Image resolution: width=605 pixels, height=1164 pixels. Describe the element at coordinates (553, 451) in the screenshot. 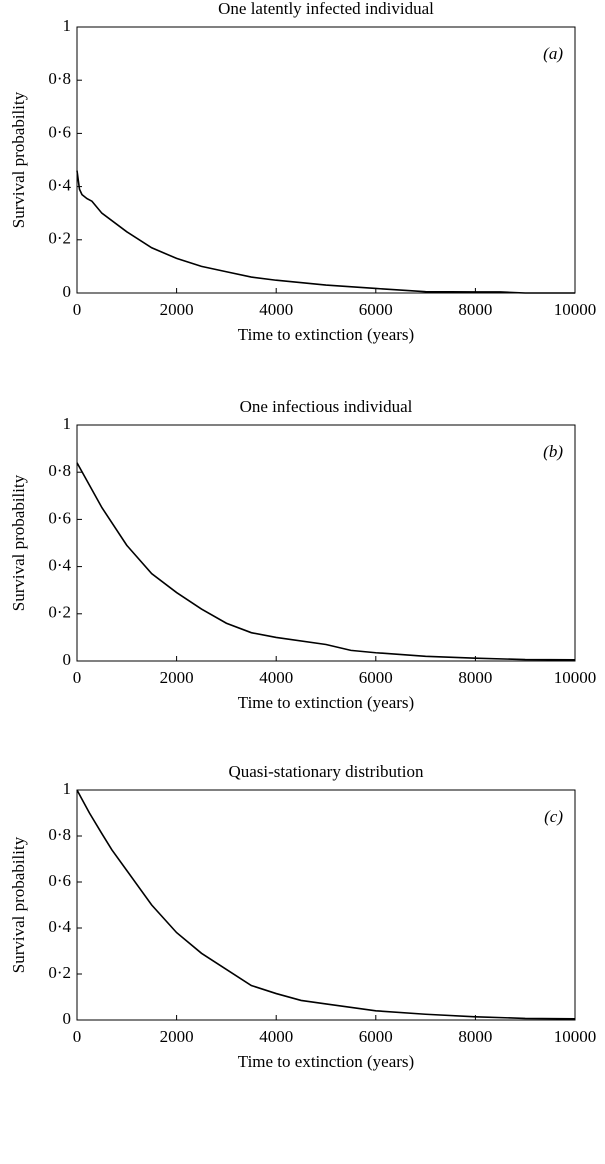

I see `panel-label: (b)` at that location.